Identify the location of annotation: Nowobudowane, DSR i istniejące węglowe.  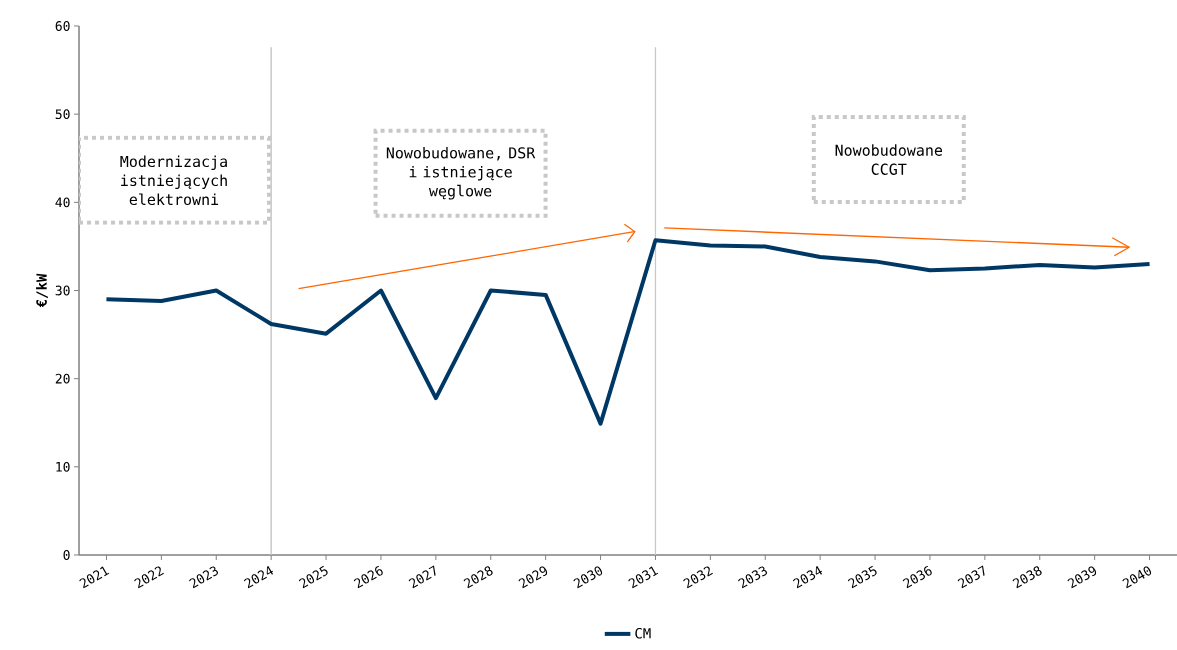
(461, 173).